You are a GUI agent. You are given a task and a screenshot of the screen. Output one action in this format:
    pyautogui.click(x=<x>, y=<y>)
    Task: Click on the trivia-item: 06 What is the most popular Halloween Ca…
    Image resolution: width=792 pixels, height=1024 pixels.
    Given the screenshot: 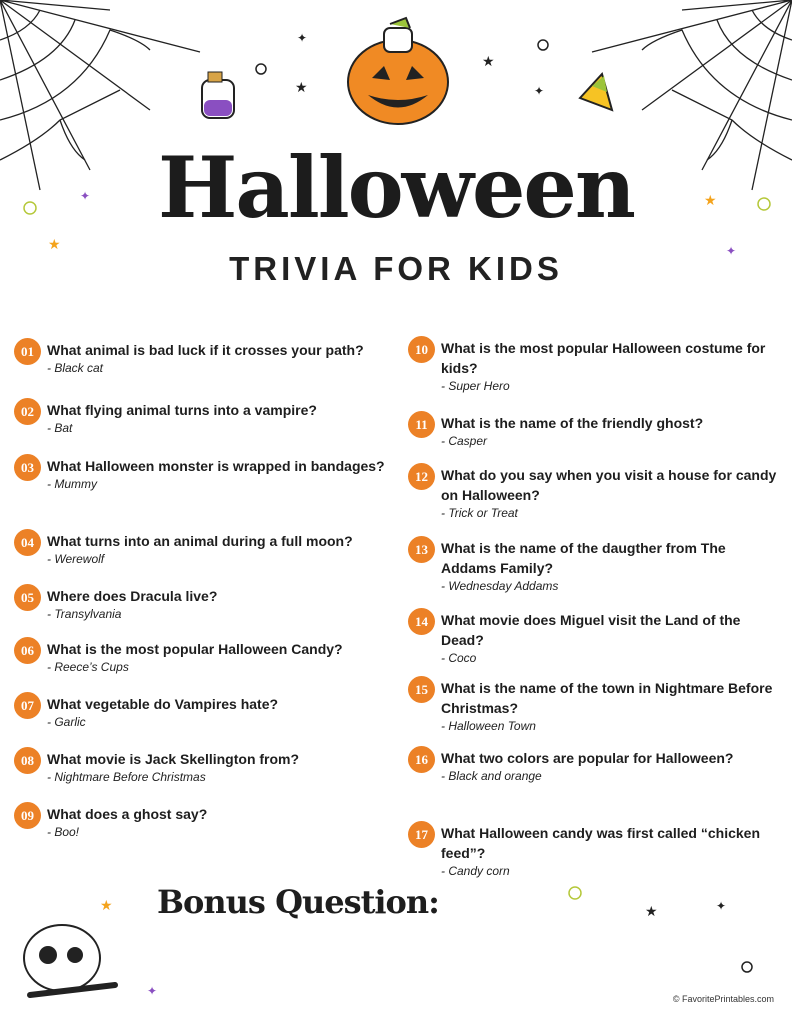 What is the action you would take?
    pyautogui.click(x=200, y=656)
    